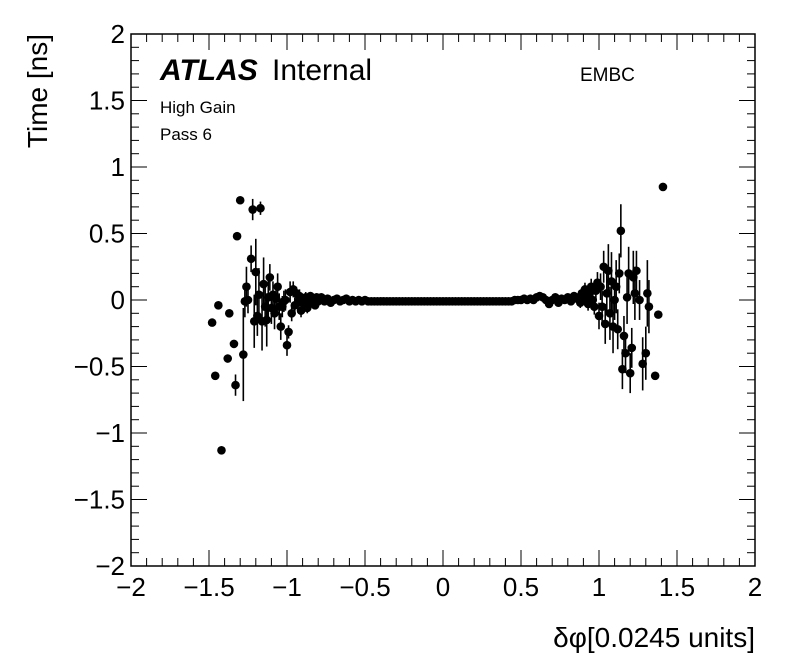 The image size is (796, 672). Describe the element at coordinates (99, 500) in the screenshot. I see `y-tick-label: −1.5` at that location.